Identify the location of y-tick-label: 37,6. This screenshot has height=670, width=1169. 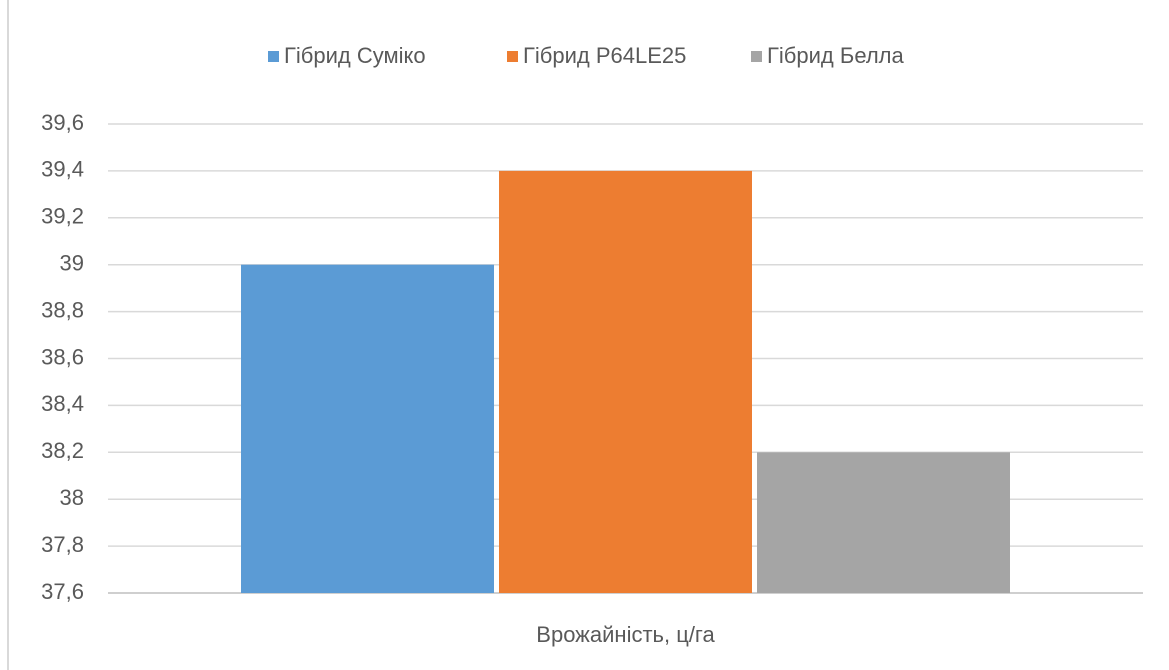
(62, 591).